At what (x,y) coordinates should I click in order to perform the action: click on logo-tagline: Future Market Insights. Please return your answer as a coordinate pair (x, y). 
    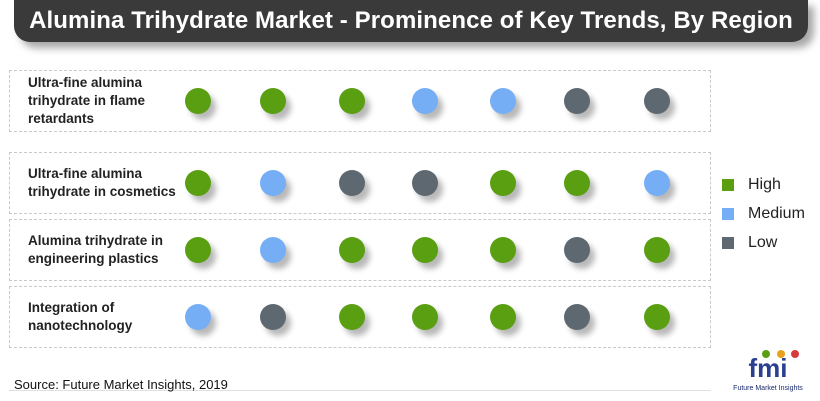
    Looking at the image, I should click on (768, 388).